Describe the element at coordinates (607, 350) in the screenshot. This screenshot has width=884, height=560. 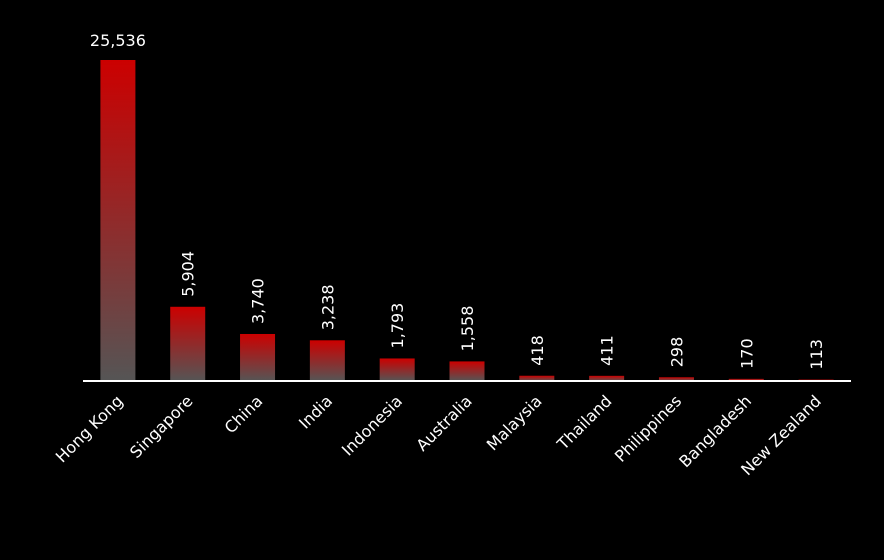
I see `value-label: 411` at that location.